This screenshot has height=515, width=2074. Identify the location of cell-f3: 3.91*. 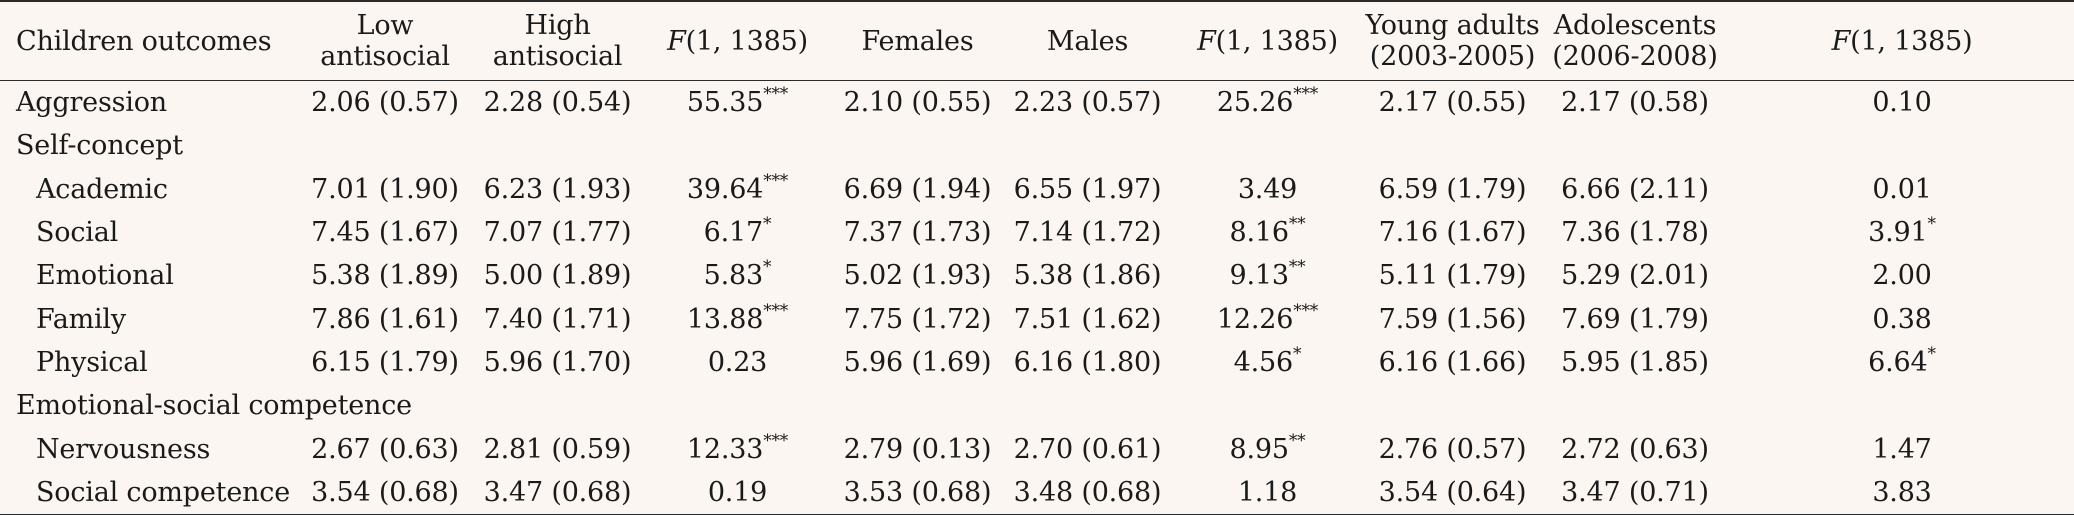
(1902, 232).